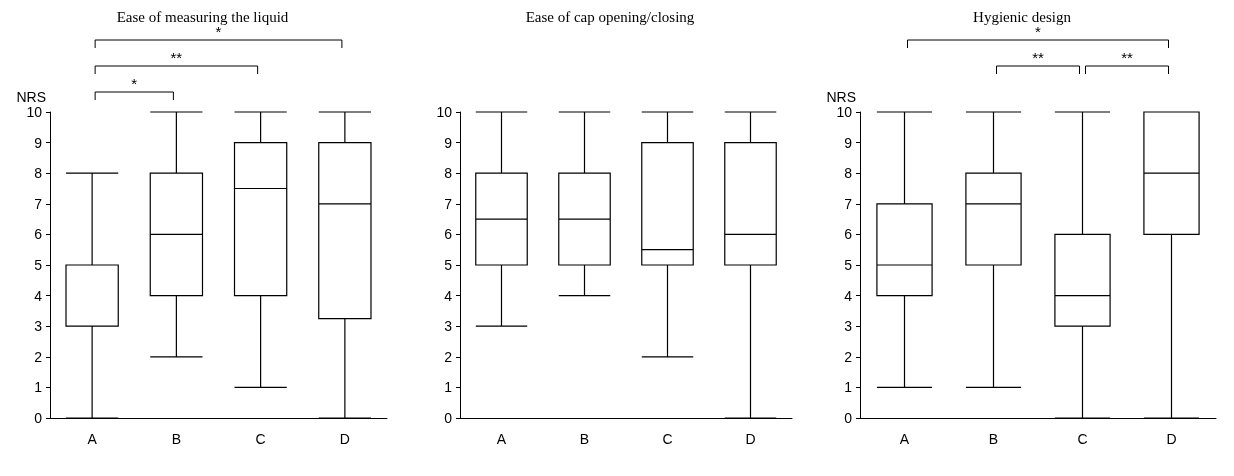 The height and width of the screenshot is (476, 1234). What do you see at coordinates (610, 16) in the screenshot?
I see `chart-title: Ease of cap opening/closing` at bounding box center [610, 16].